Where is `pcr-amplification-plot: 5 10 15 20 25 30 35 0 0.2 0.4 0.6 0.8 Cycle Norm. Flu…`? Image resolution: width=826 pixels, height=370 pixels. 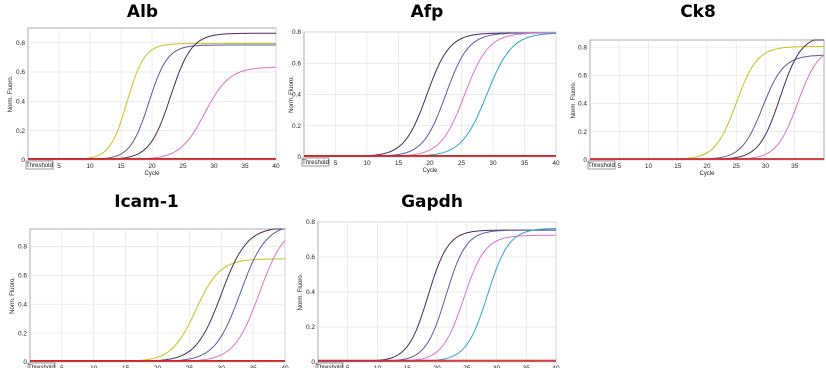 pcr-amplification-plot: 5 10 15 20 25 30 35 0 0.2 0.4 0.6 0.8 Cycle Norm. Flu… is located at coordinates (698, 108).